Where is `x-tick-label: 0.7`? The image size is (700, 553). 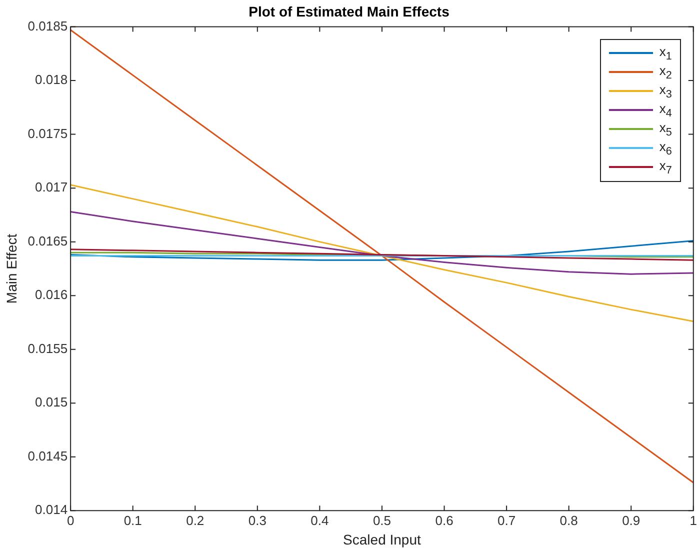 x-tick-label: 0.7 is located at coordinates (507, 520).